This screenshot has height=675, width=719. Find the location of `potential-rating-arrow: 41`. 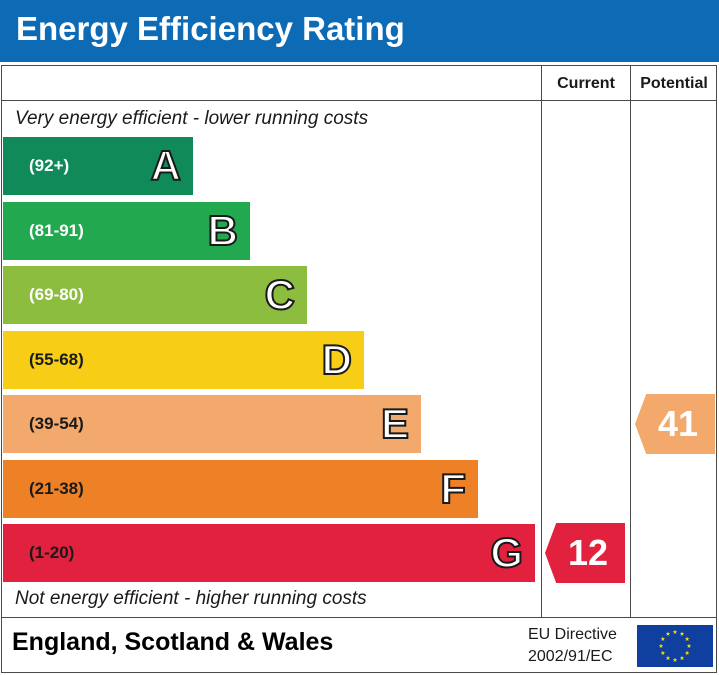

potential-rating-arrow: 41 is located at coordinates (675, 424).